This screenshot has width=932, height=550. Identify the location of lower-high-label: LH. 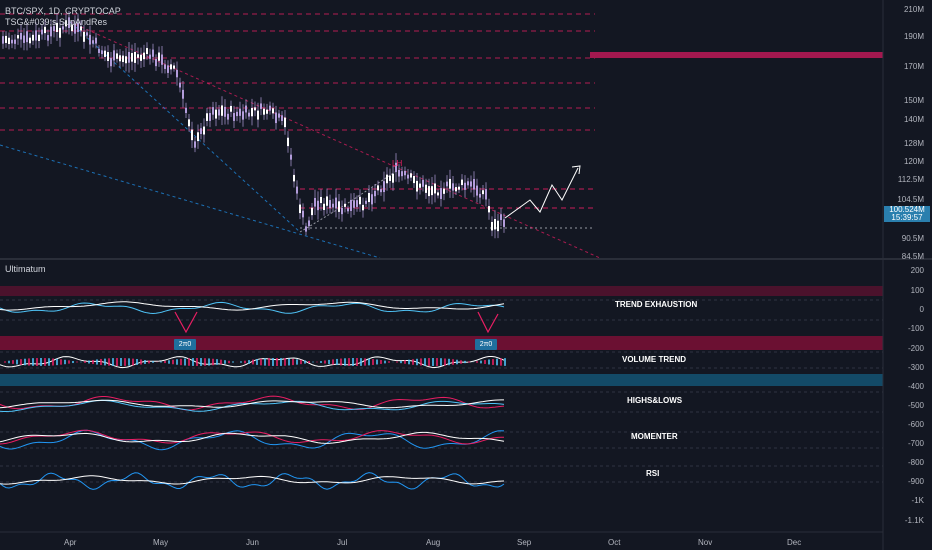
(397, 163).